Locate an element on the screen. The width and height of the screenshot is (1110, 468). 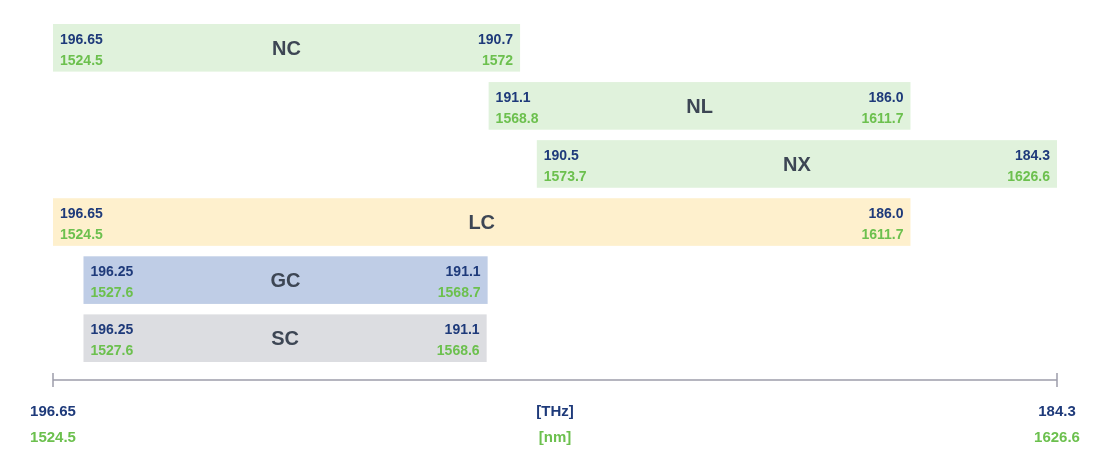
x-axis-title: [nm] is located at coordinates (555, 436).